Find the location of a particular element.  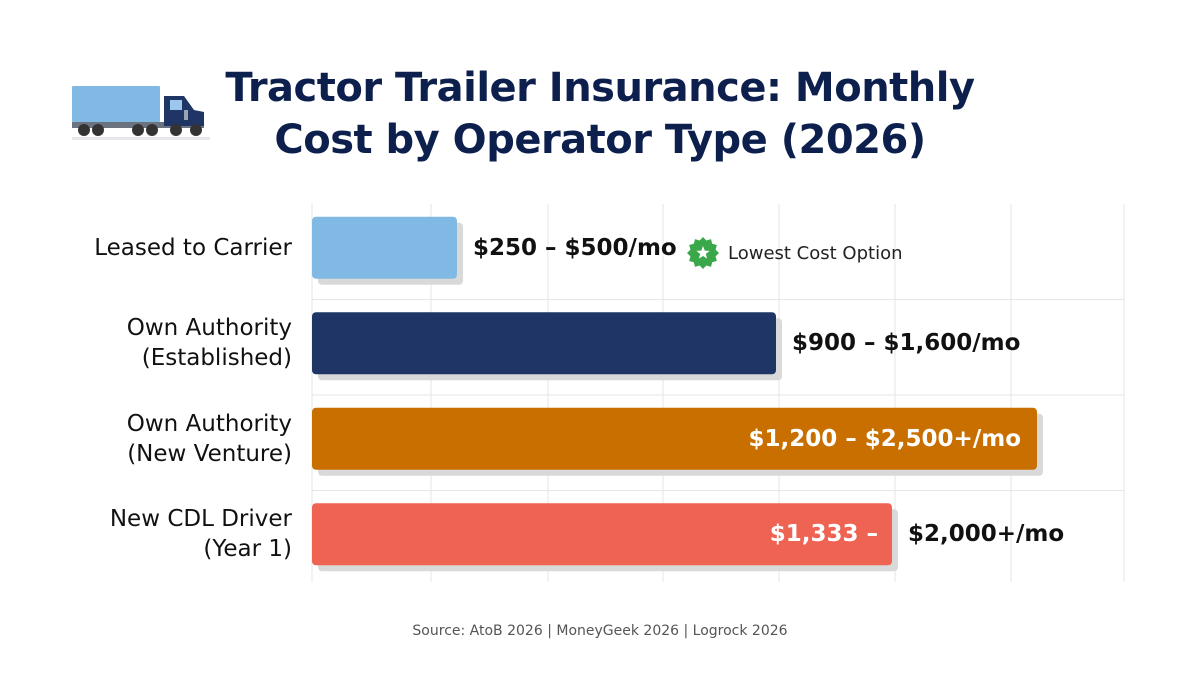

chart-title-line-2: Cost by Operator Type (2026) is located at coordinates (600, 140).